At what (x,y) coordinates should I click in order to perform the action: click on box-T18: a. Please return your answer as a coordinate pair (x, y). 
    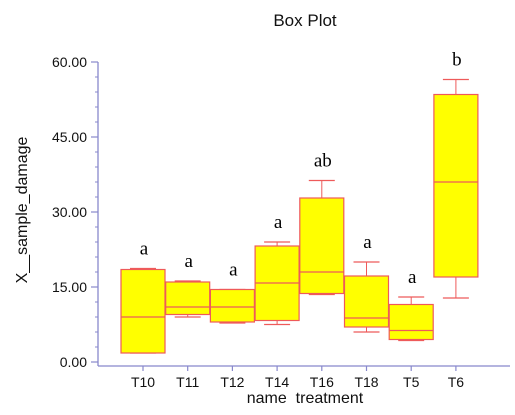
    Looking at the image, I should click on (366, 282).